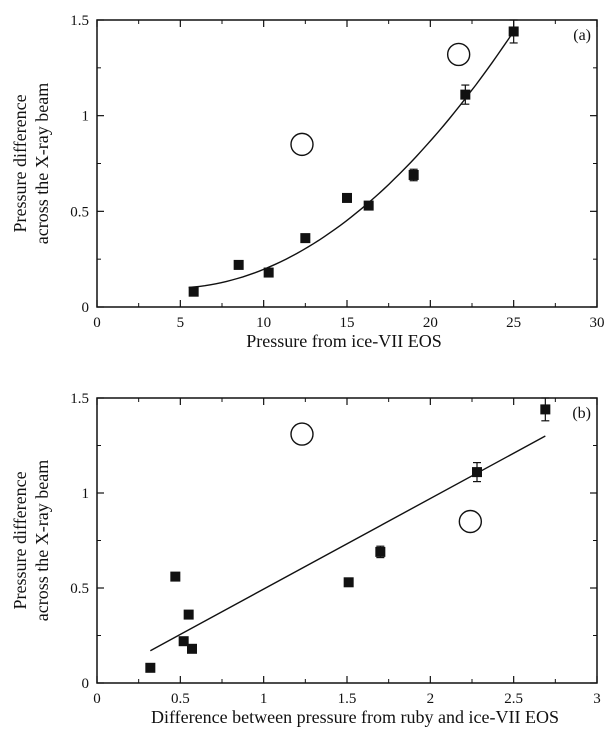 This screenshot has height=731, width=616. What do you see at coordinates (20, 163) in the screenshot?
I see `panel-a-y-axis-label-line-1: Pressure difference` at bounding box center [20, 163].